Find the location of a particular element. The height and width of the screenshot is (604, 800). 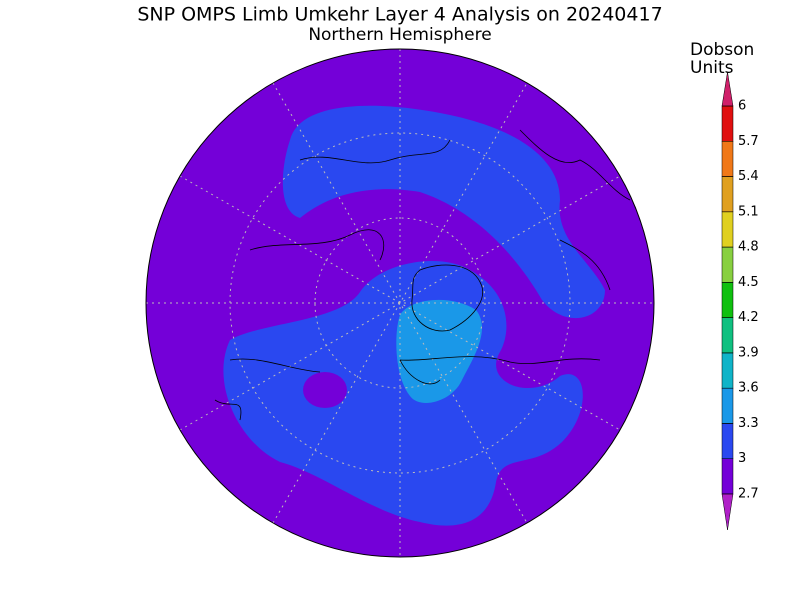

colorbar-tick-label: 4.8 is located at coordinates (748, 247).